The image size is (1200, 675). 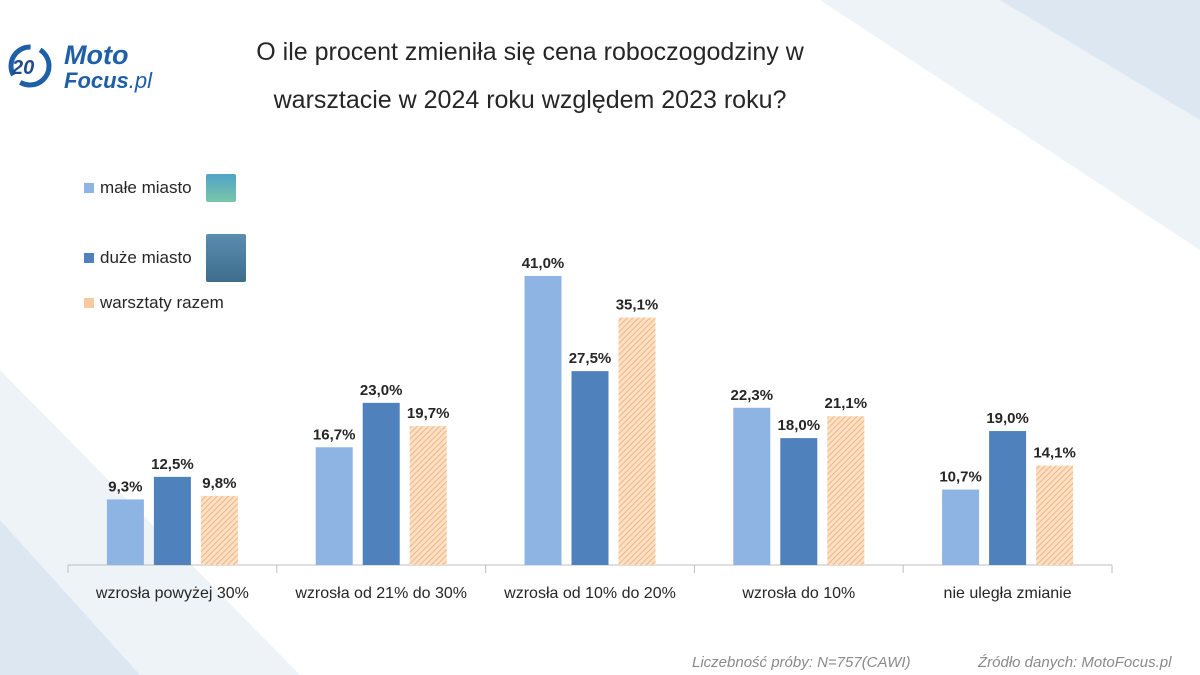 What do you see at coordinates (172, 464) in the screenshot?
I see `data-label: 12,5%` at bounding box center [172, 464].